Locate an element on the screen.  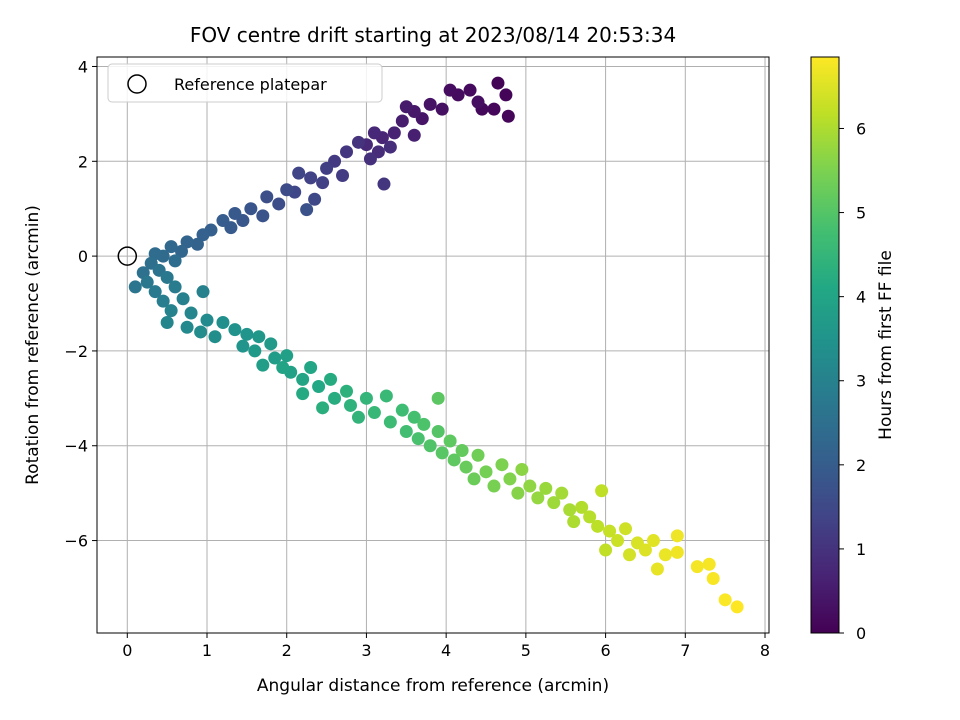
x-tick-label: 5 is located at coordinates (526, 650).